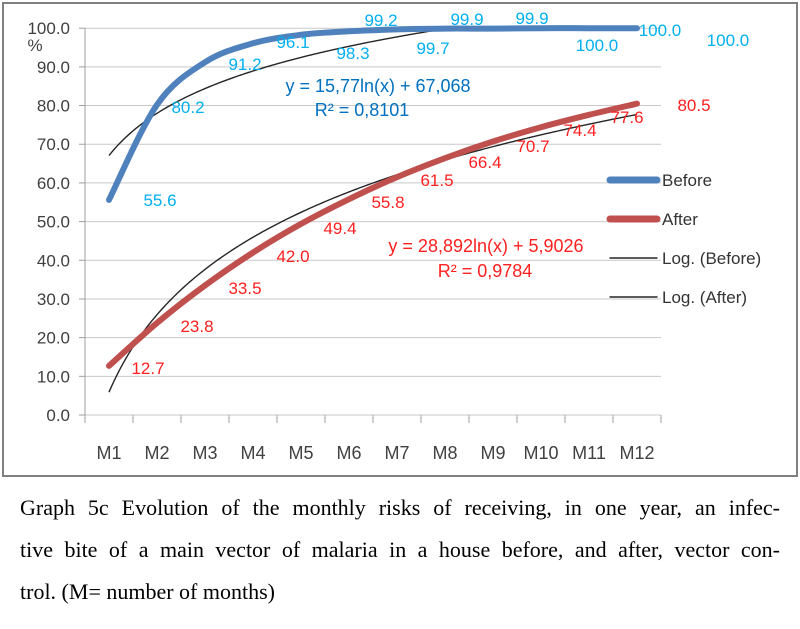  I want to click on x-tick-label: M4, so click(252, 453).